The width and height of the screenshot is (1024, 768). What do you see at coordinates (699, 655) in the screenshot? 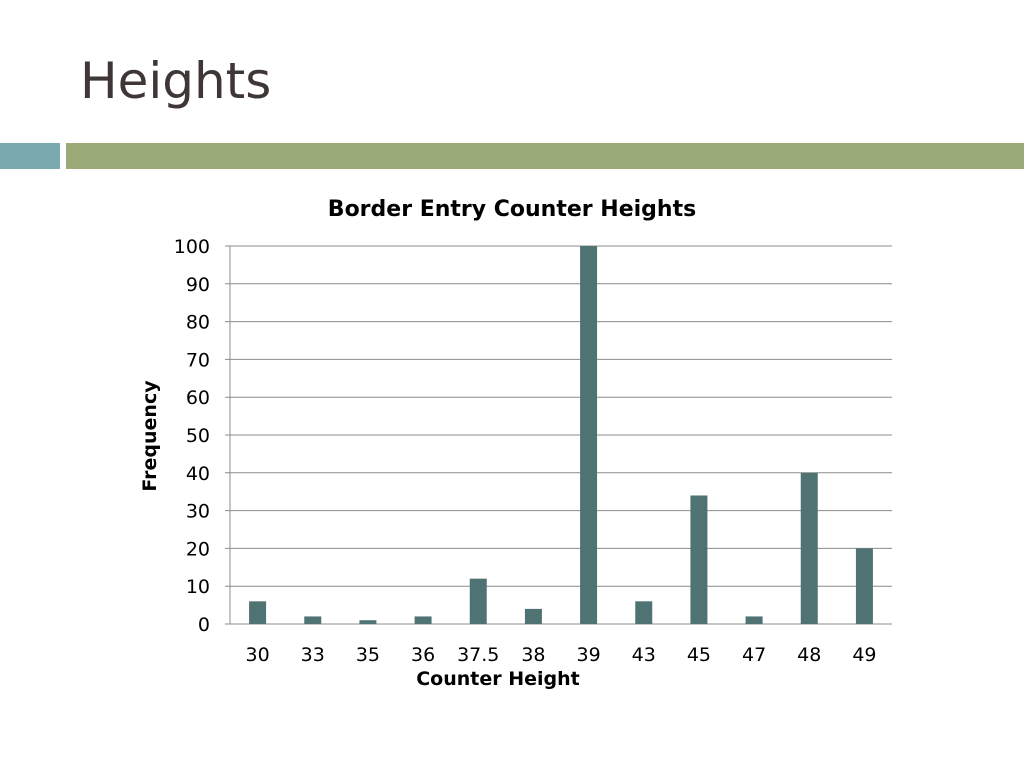
I see `x-tick-label: 45` at bounding box center [699, 655].